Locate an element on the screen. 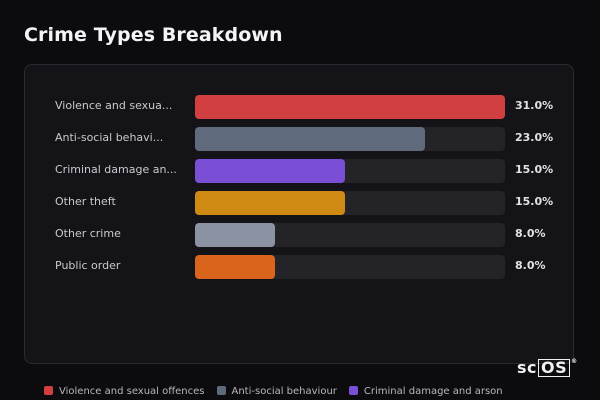 The height and width of the screenshot is (400, 600). legend-item: Violence and sexual offences is located at coordinates (124, 391).